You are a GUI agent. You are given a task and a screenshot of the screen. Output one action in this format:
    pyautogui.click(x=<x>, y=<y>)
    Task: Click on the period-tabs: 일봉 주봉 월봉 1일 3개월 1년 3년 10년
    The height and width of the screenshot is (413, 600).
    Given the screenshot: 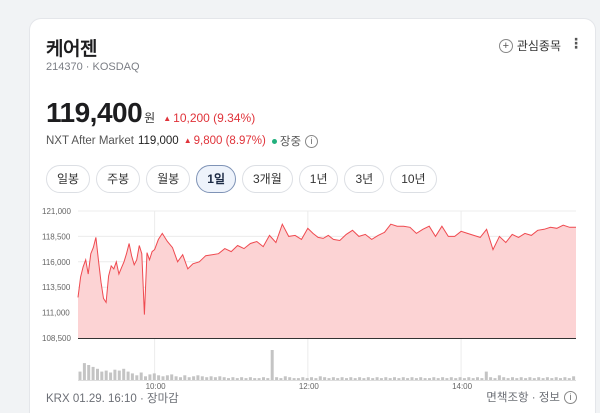 What is the action you would take?
    pyautogui.click(x=241, y=179)
    